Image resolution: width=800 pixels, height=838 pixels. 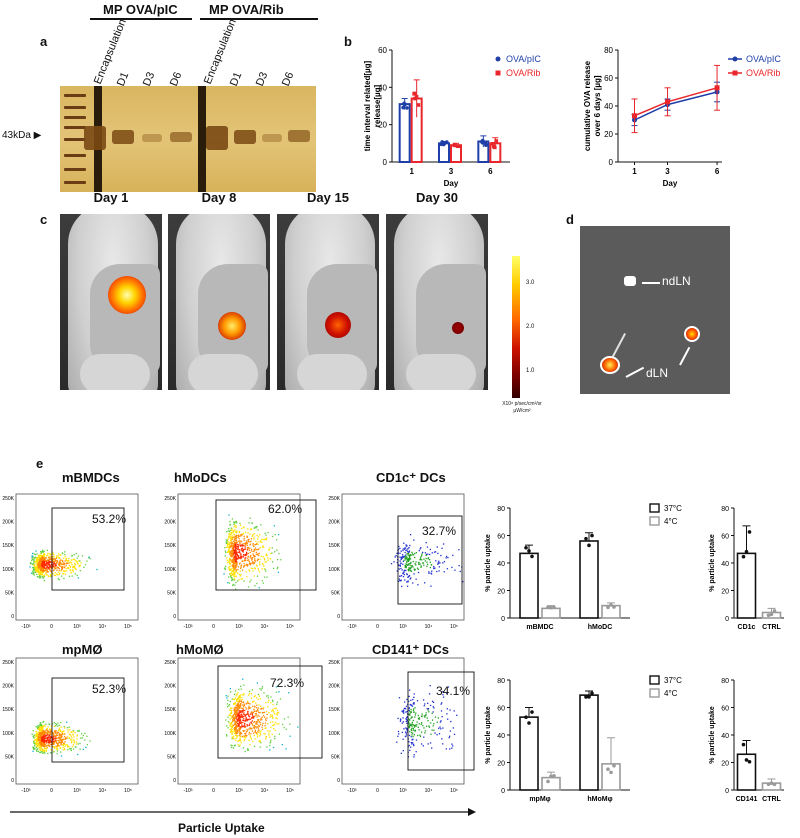 I want to click on flow-x-tick: 10⁵, so click(x=454, y=791).